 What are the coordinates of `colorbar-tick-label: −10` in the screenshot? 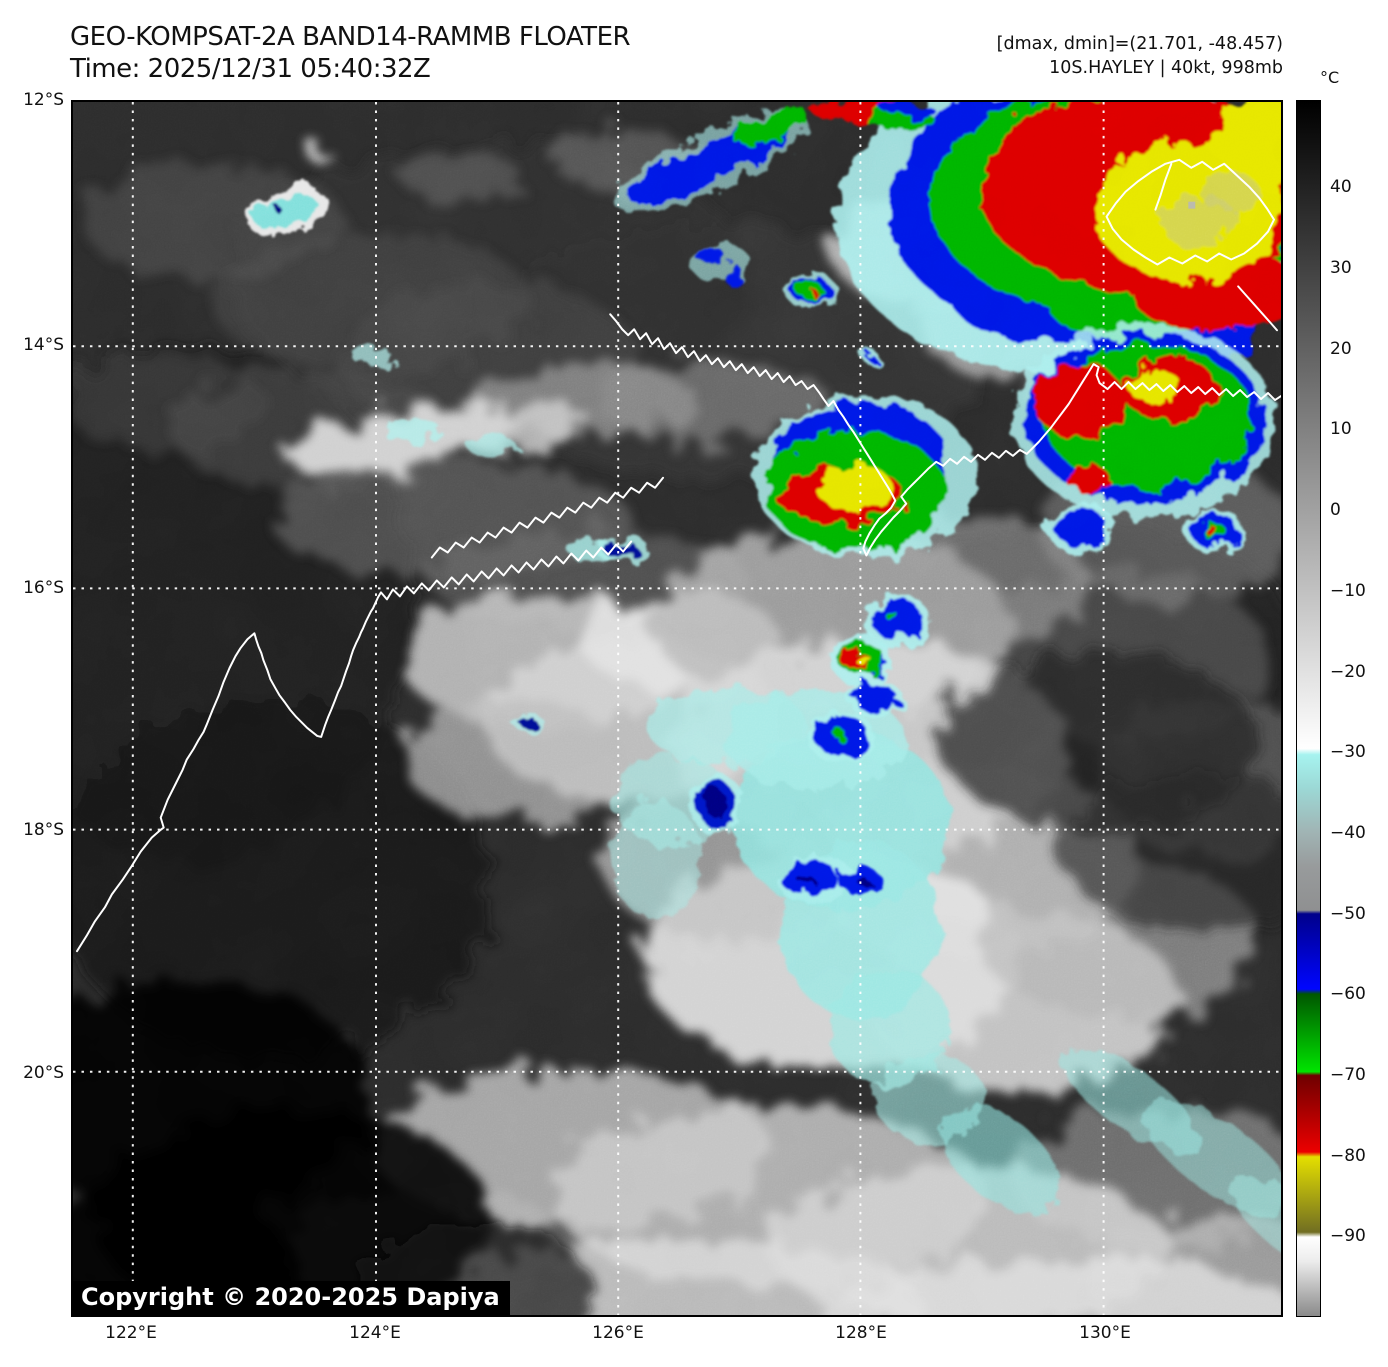 It's located at (1348, 591).